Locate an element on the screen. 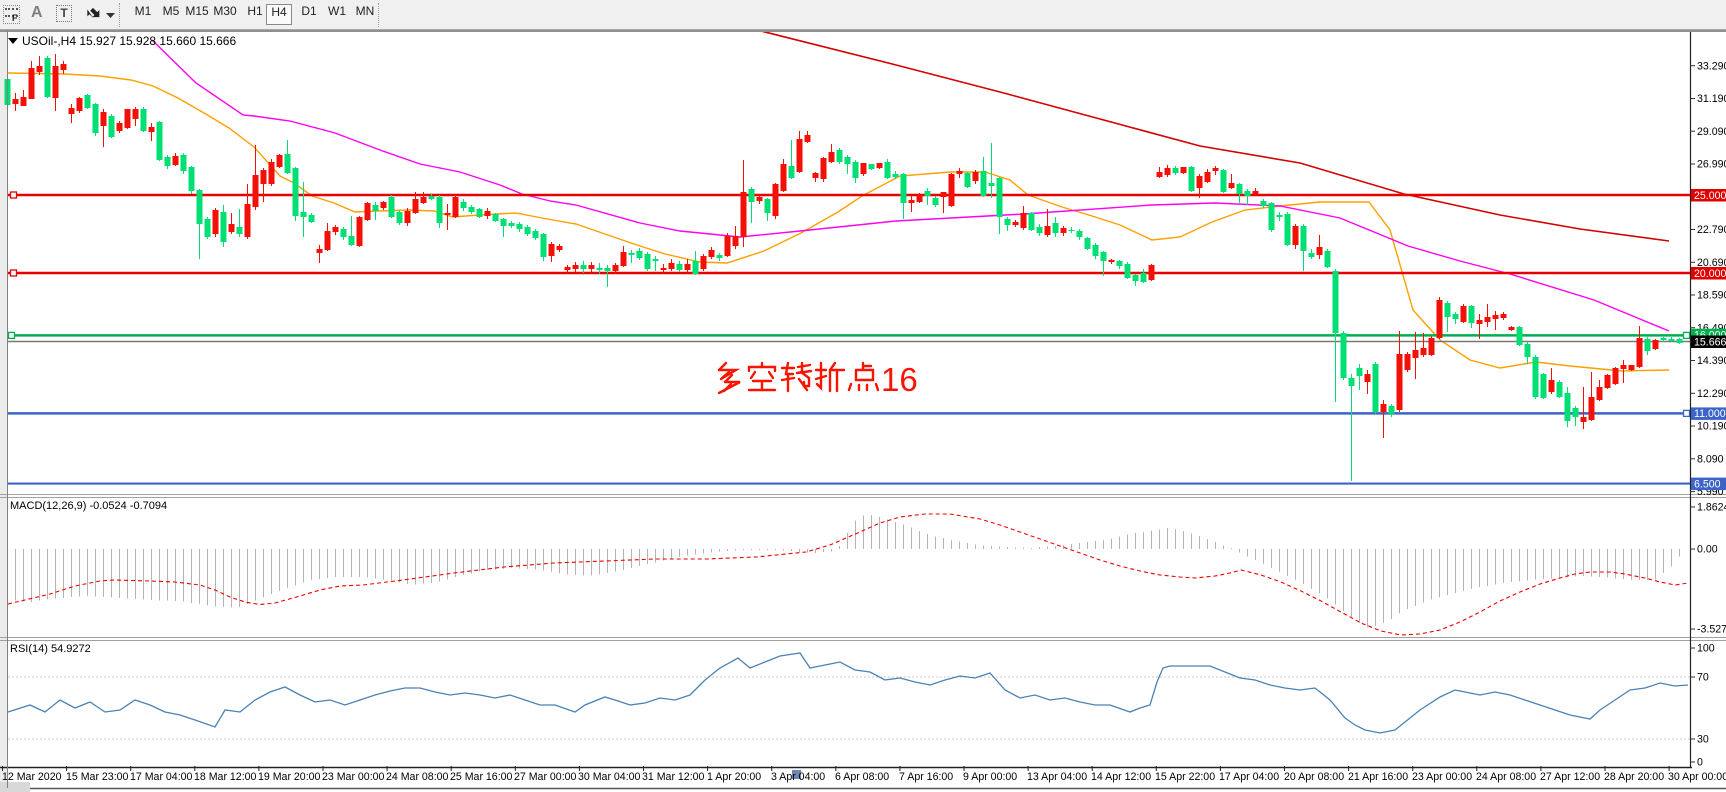  svg-text: 6.500 is located at coordinates (1707, 484).